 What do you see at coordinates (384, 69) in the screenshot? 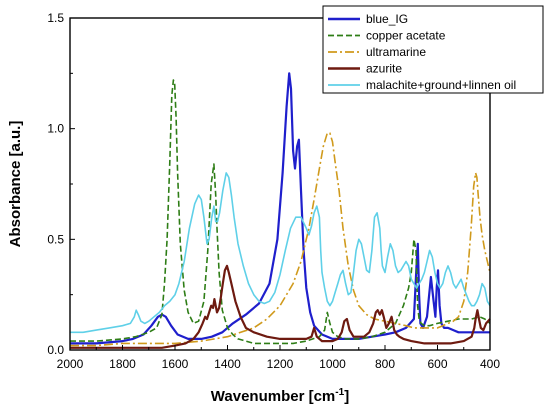
I see `legend-label-azurite: azurite` at bounding box center [384, 69].